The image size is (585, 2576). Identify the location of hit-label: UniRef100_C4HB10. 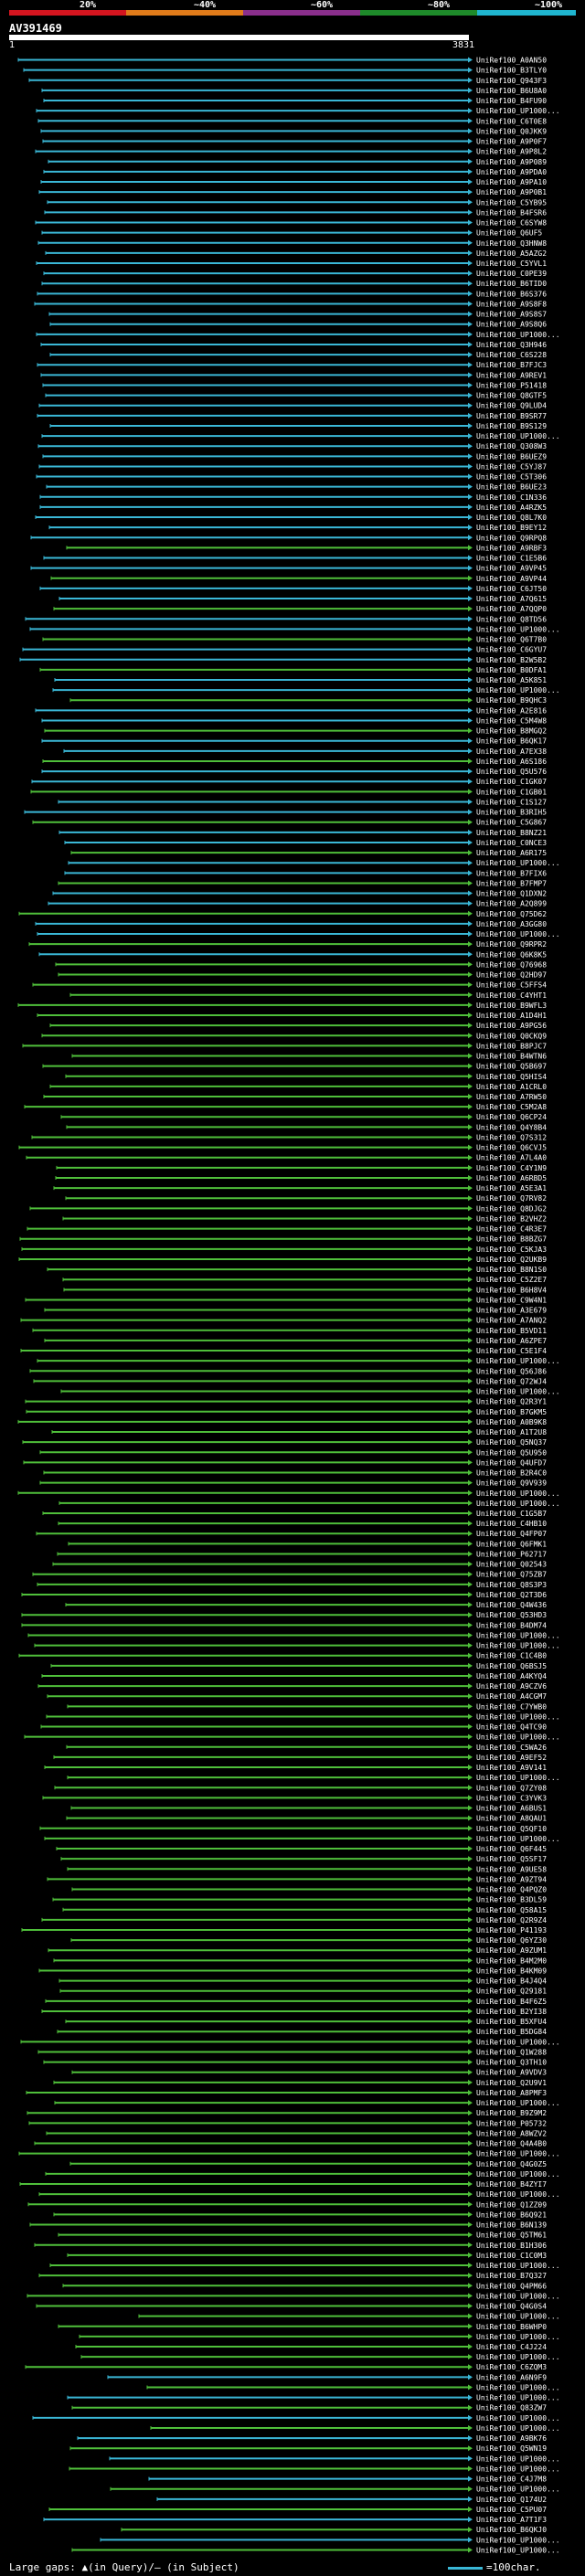
(512, 1524).